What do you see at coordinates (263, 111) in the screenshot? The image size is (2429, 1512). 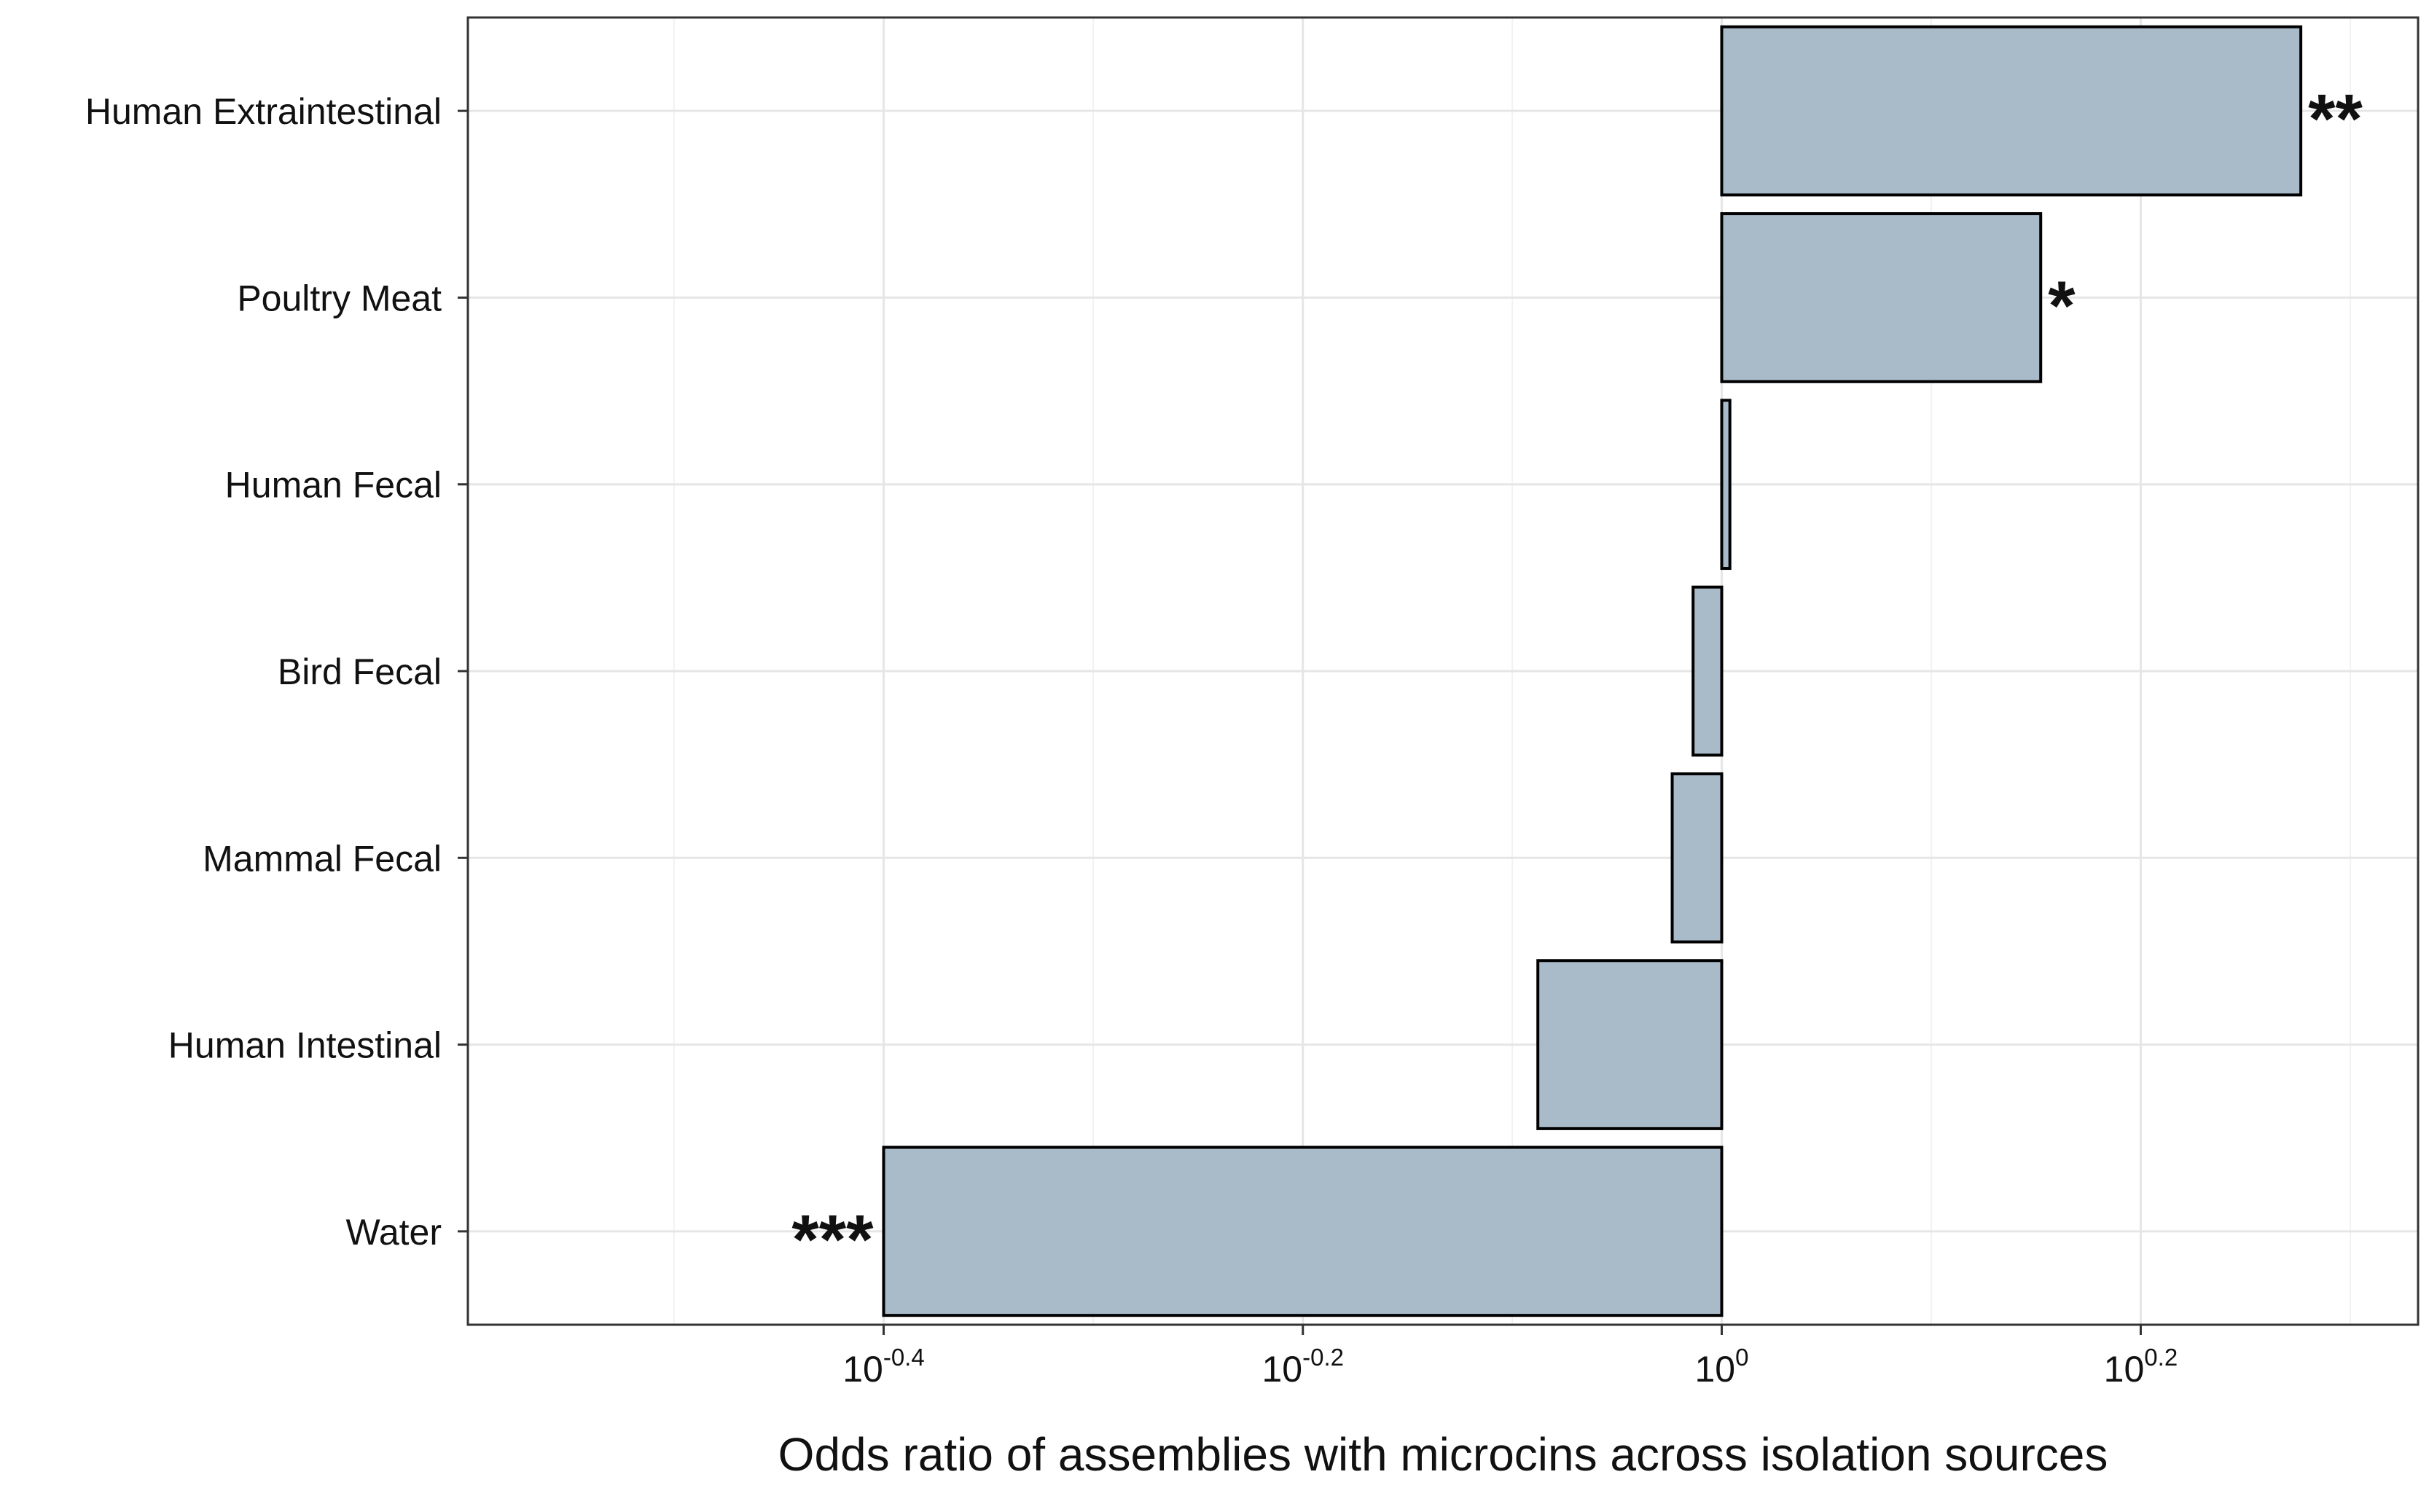 I see `y-tick-label: Human Extraintestinal` at bounding box center [263, 111].